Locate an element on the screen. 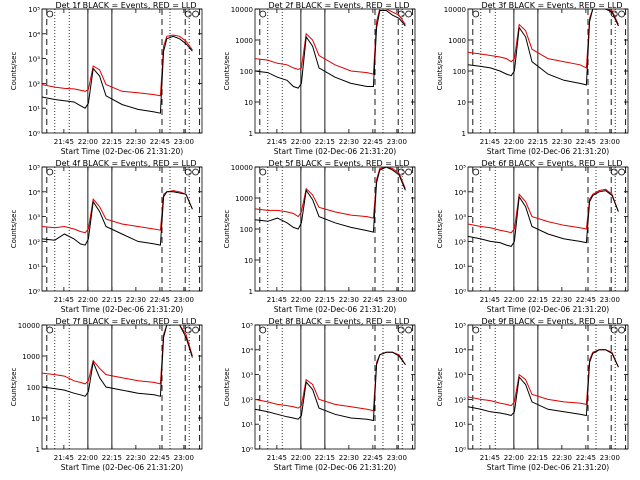  events-series-line is located at coordinates (543, 218).